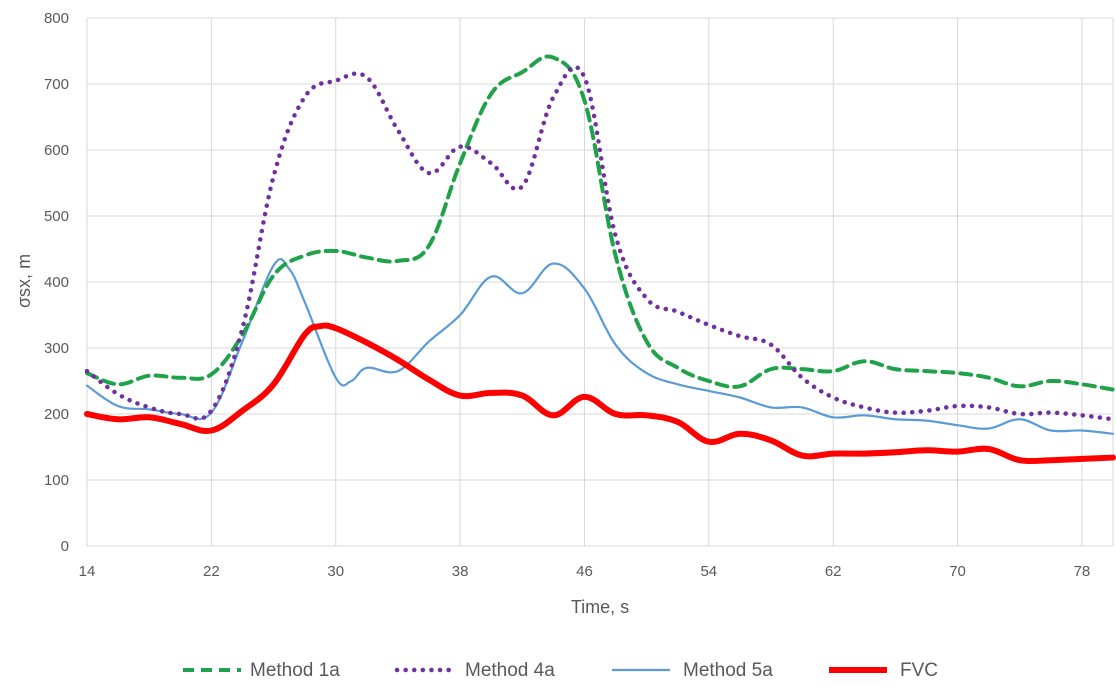 This screenshot has width=1116, height=689. What do you see at coordinates (56, 18) in the screenshot?
I see `y-tick-label: 800` at bounding box center [56, 18].